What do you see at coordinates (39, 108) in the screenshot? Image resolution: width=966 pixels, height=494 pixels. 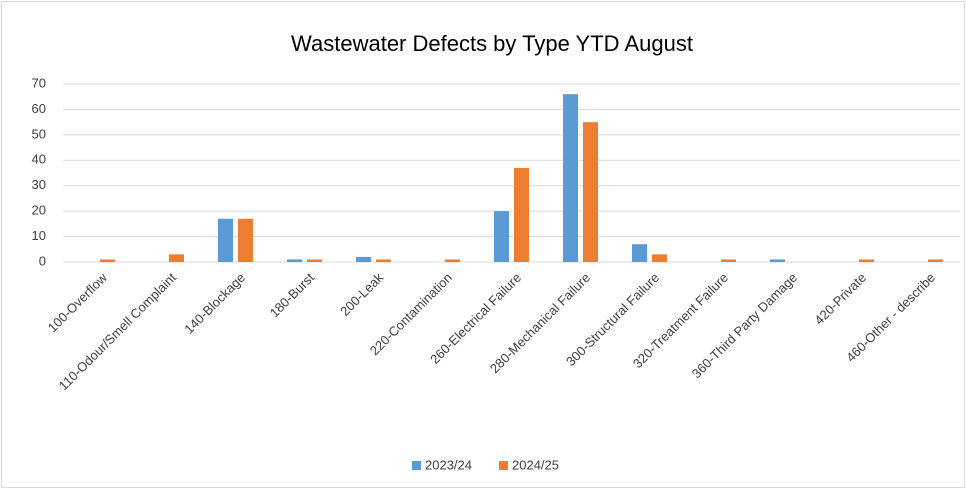 I see `y-tick-label: 60` at bounding box center [39, 108].